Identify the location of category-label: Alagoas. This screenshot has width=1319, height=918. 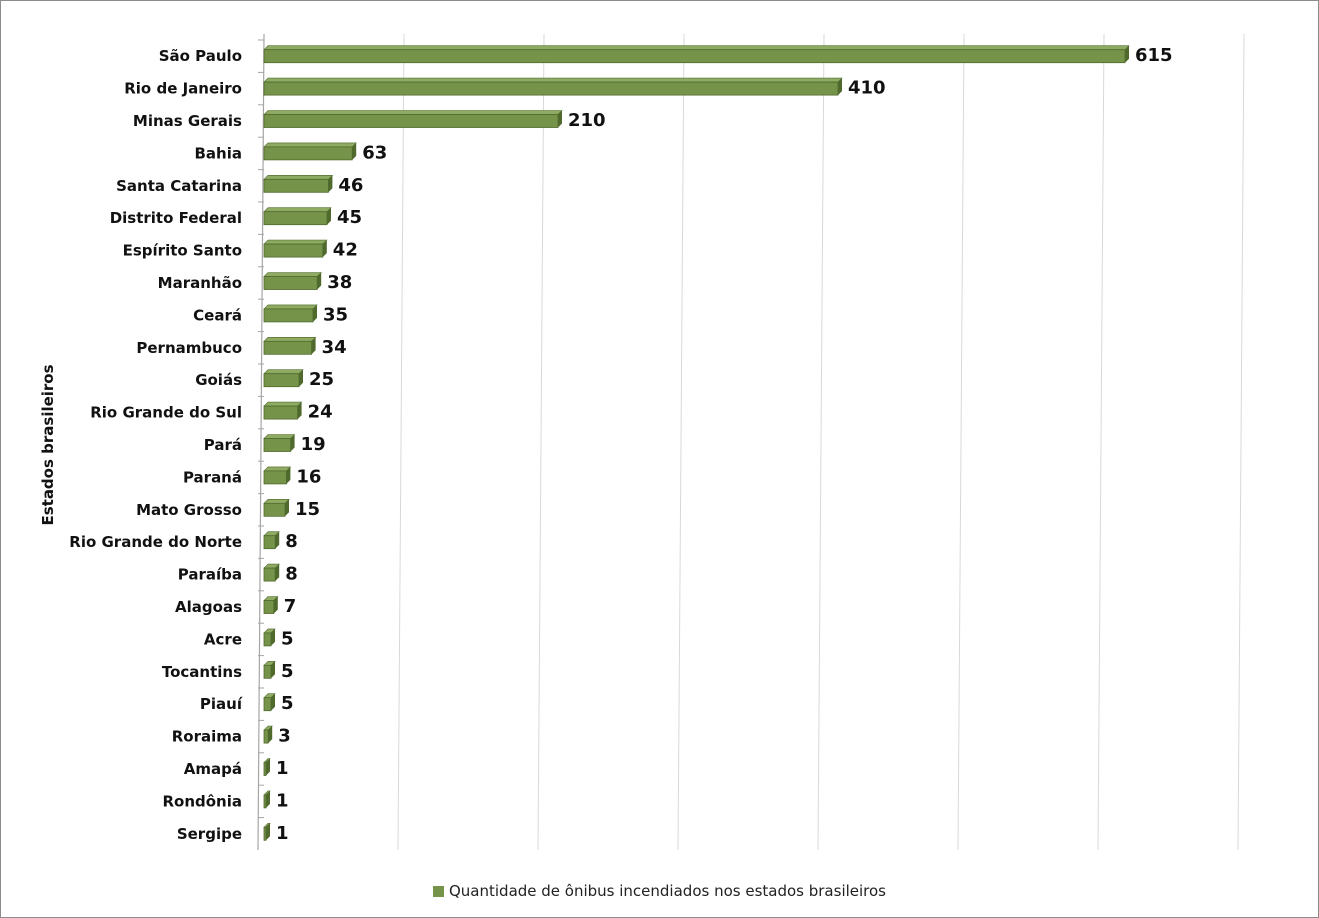
(208, 607).